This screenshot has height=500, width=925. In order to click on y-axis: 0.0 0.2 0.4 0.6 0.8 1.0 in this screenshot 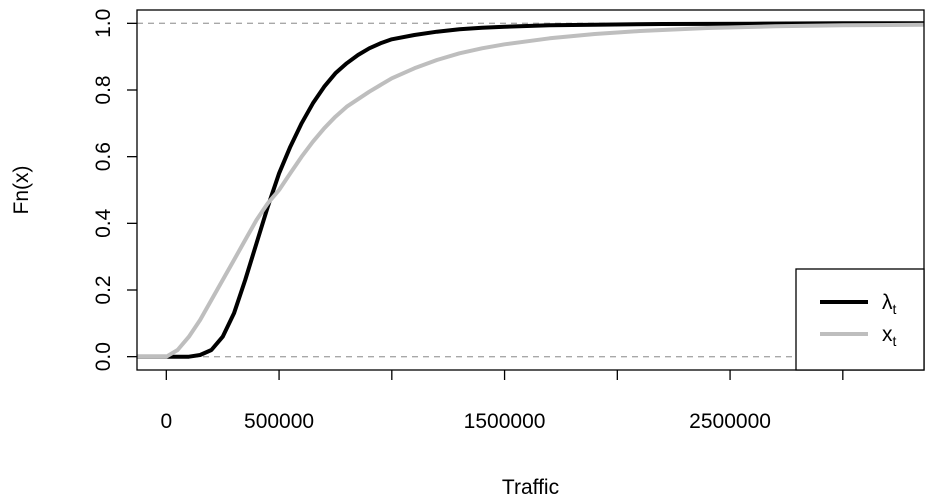, I will do `click(114, 190)`.